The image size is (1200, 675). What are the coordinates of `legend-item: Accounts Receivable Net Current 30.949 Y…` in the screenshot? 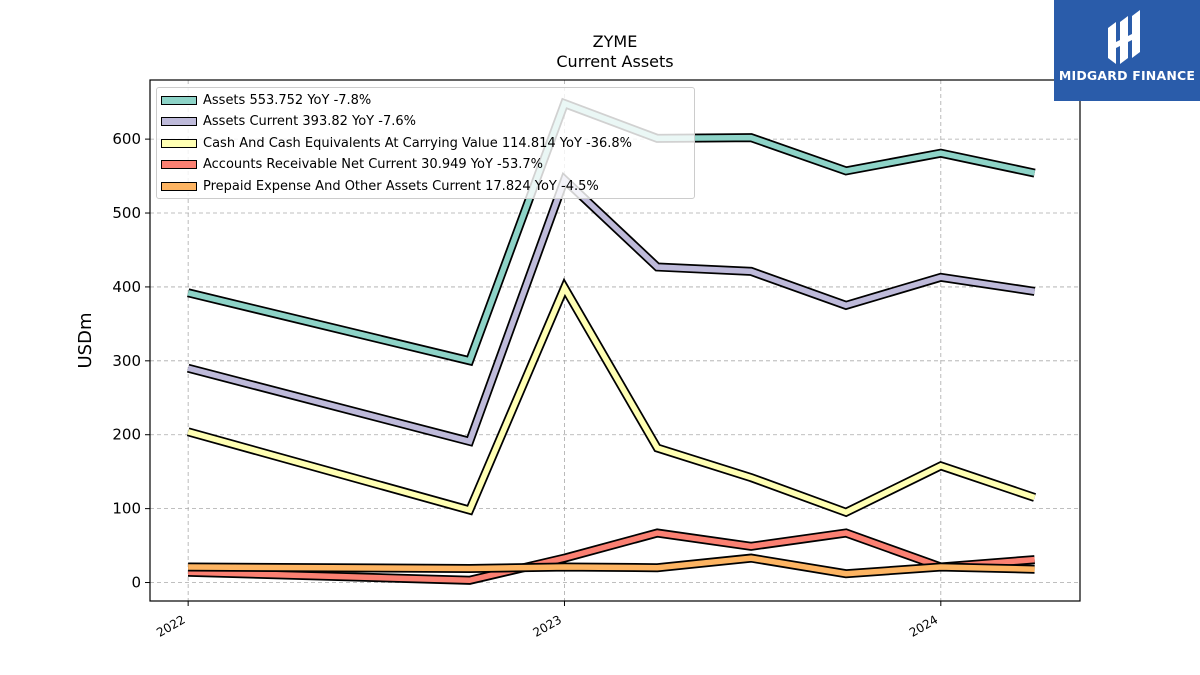 It's located at (352, 165).